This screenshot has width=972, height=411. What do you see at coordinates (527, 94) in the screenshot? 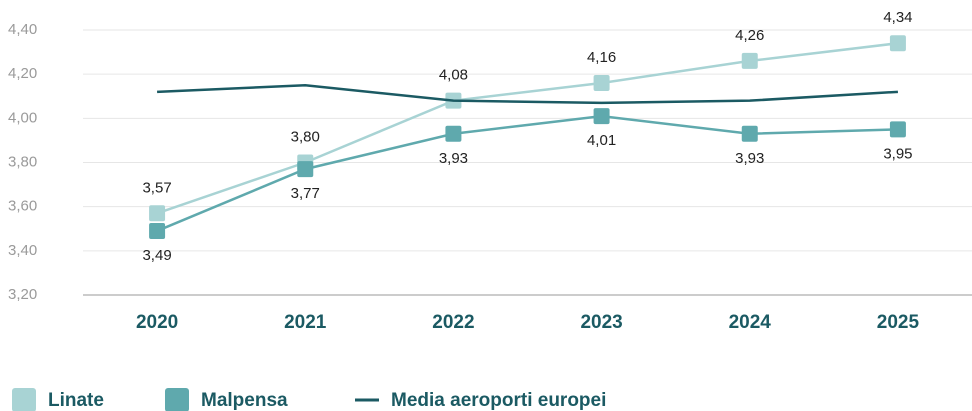
I see `series-line` at bounding box center [527, 94].